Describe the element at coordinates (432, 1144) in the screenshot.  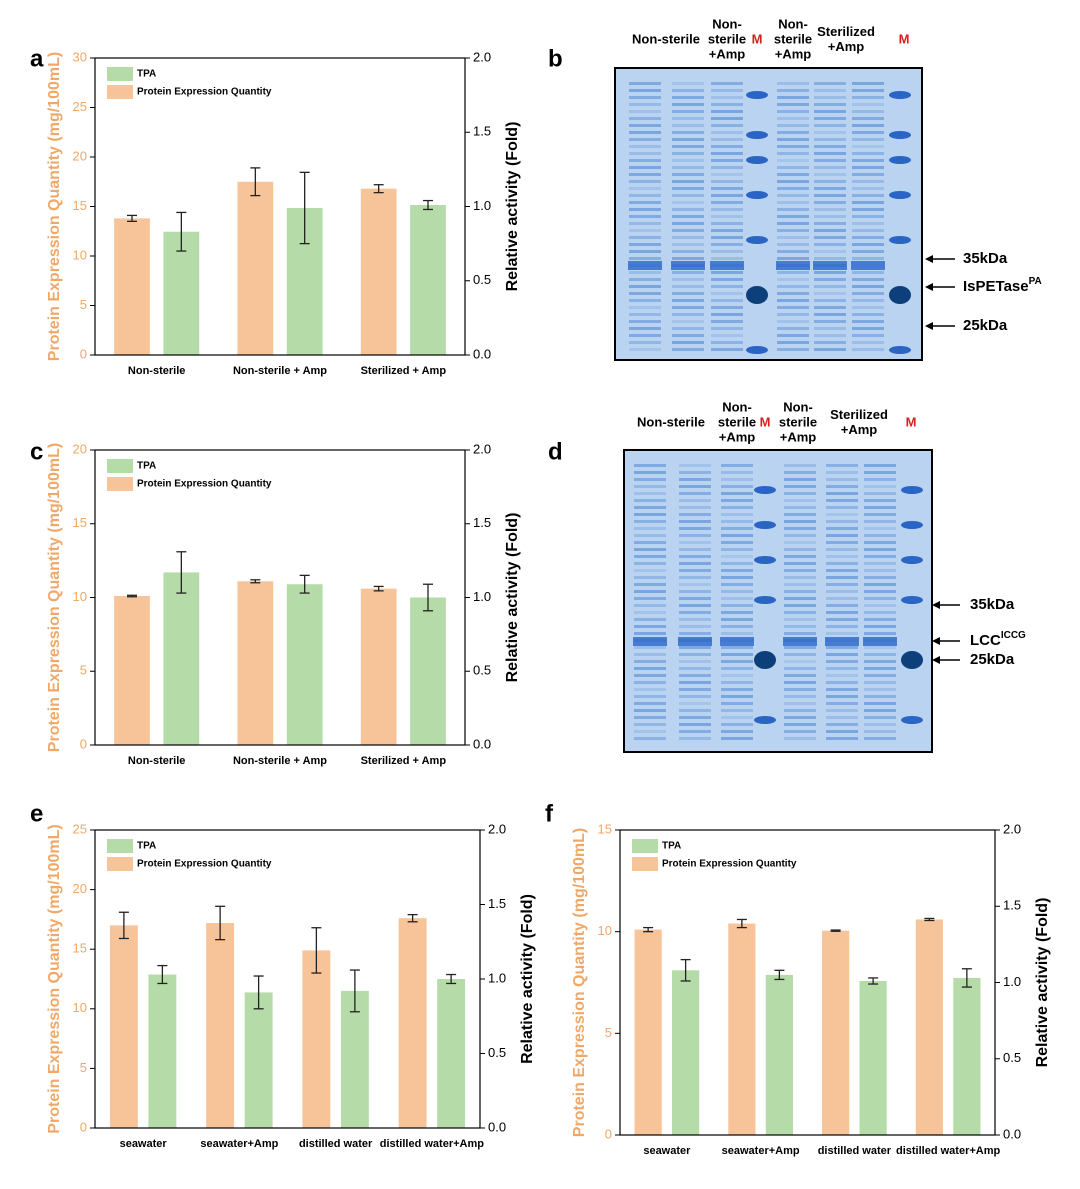
I see `x-tick-label: distilled water+Amp` at that location.